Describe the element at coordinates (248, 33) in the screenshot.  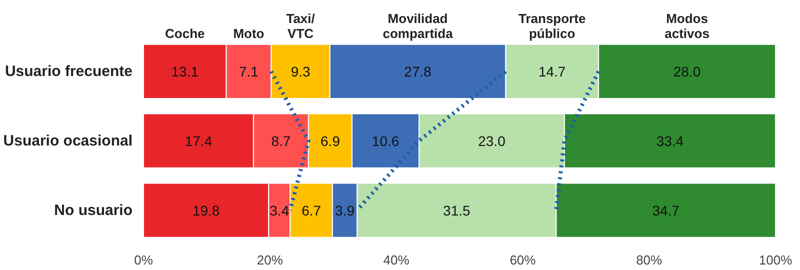
I see `series-label: Moto` at that location.